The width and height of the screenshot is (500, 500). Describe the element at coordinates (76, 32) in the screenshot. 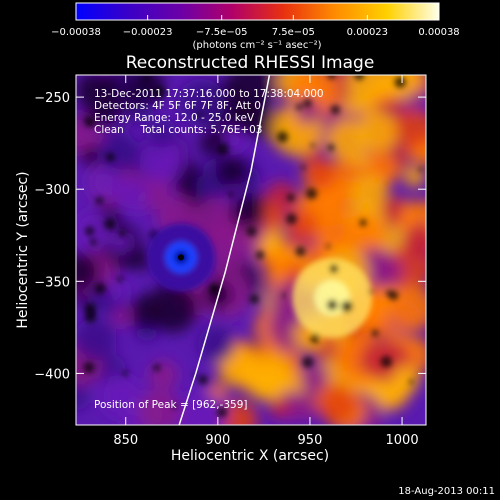

I see `colorbar-tick-label: −0.00038` at that location.